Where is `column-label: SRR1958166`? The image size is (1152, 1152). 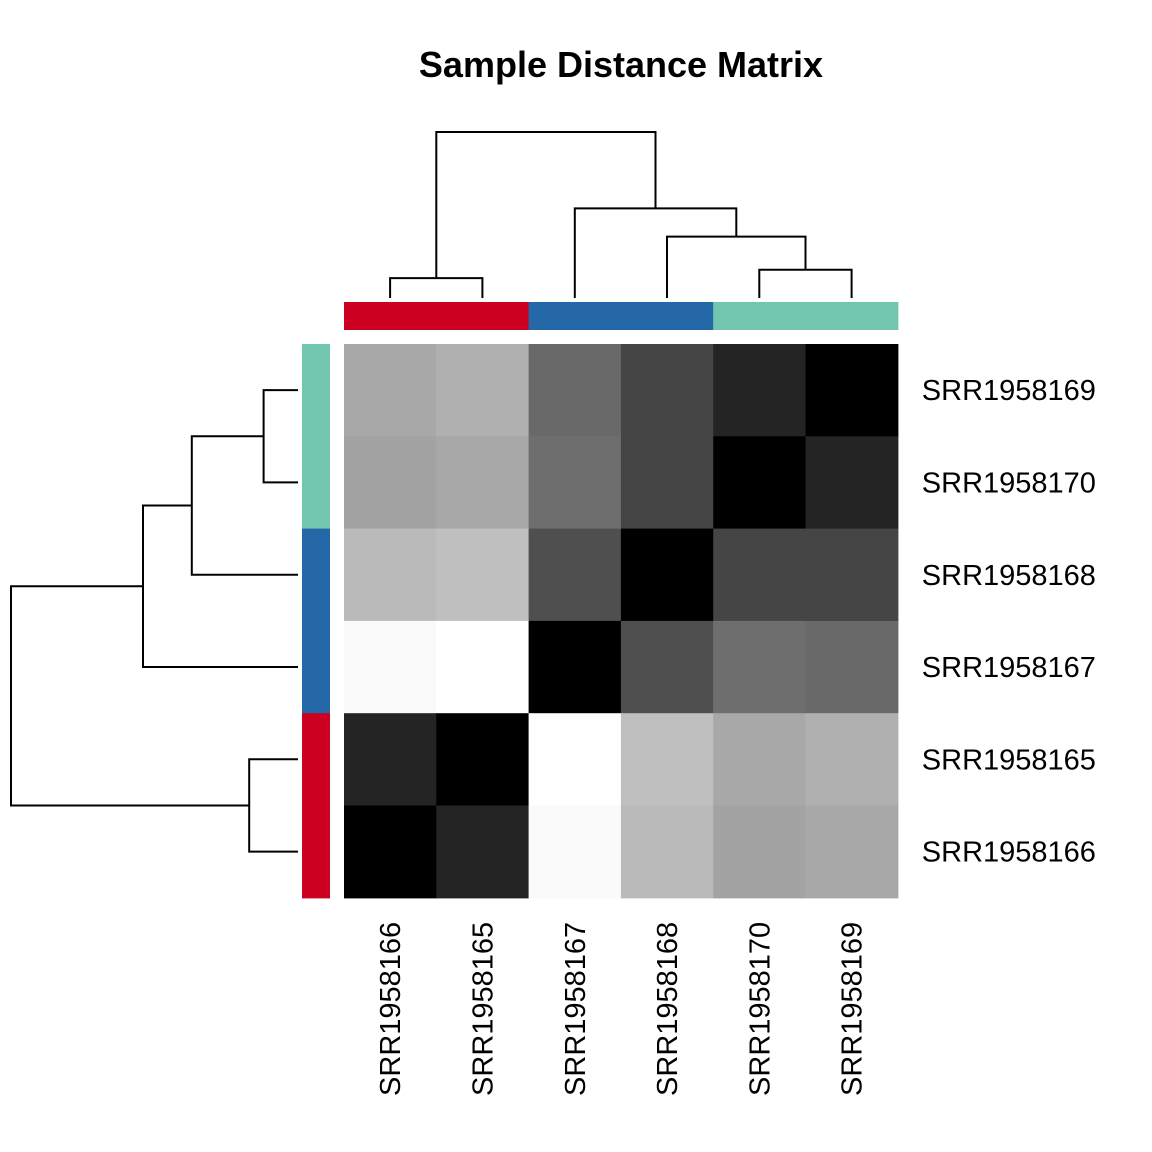 column-label: SRR1958166 is located at coordinates (391, 1009).